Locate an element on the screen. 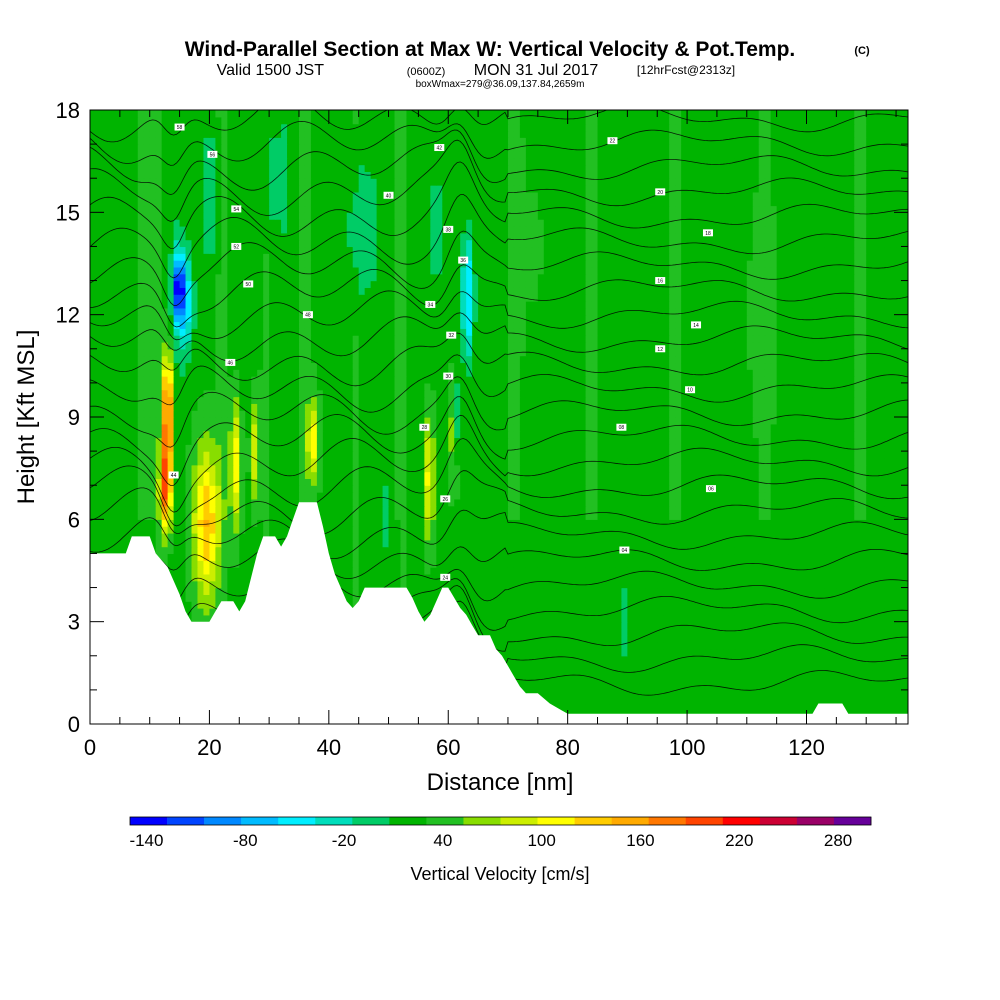  colorbar-tick-label: 40 is located at coordinates (442, 840).